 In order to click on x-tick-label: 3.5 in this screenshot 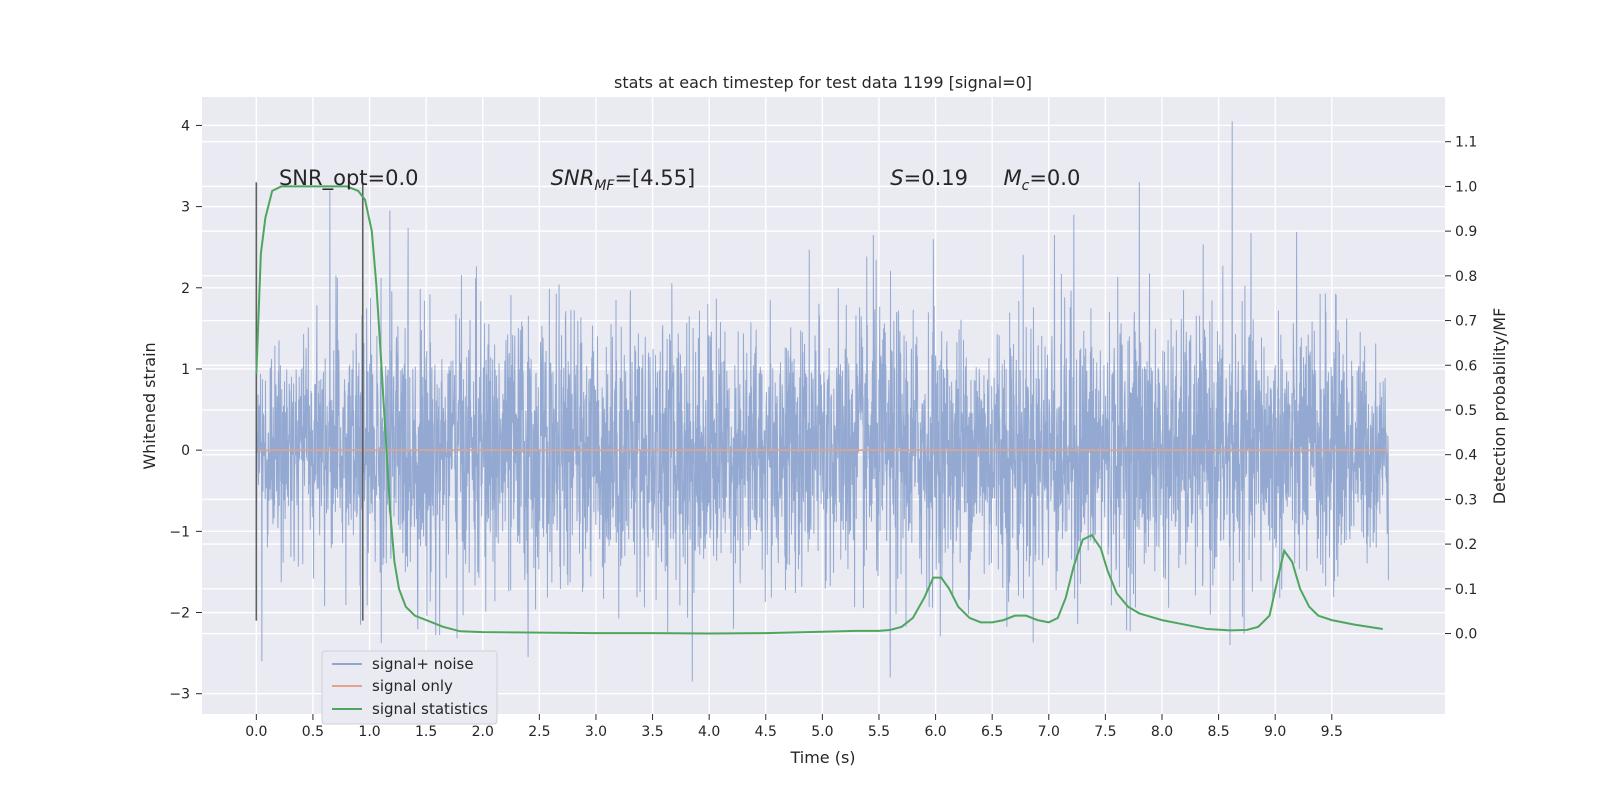, I will do `click(652, 732)`.